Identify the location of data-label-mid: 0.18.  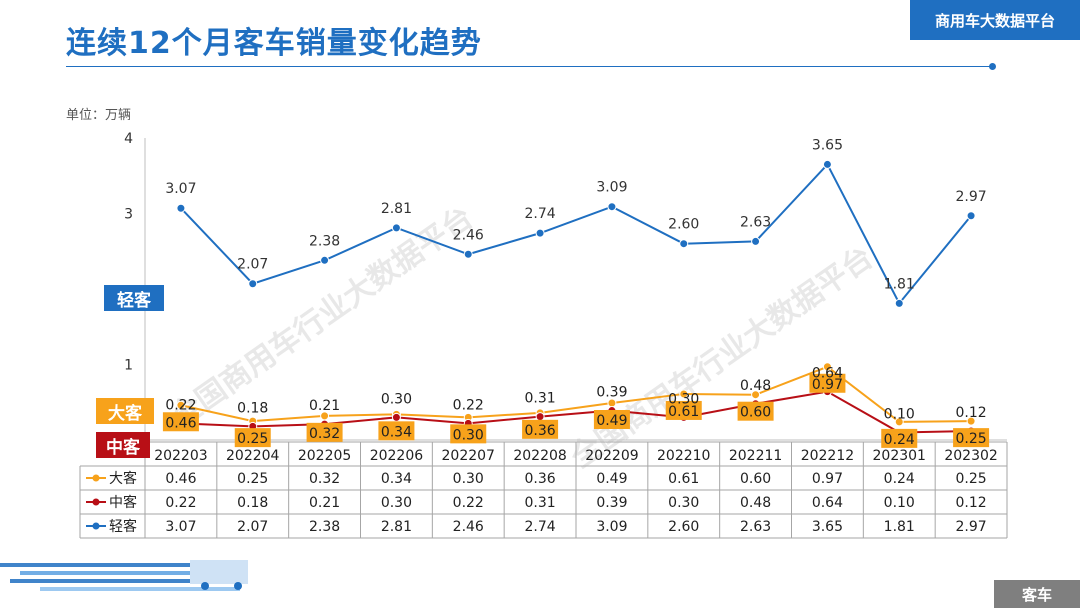
(252, 408).